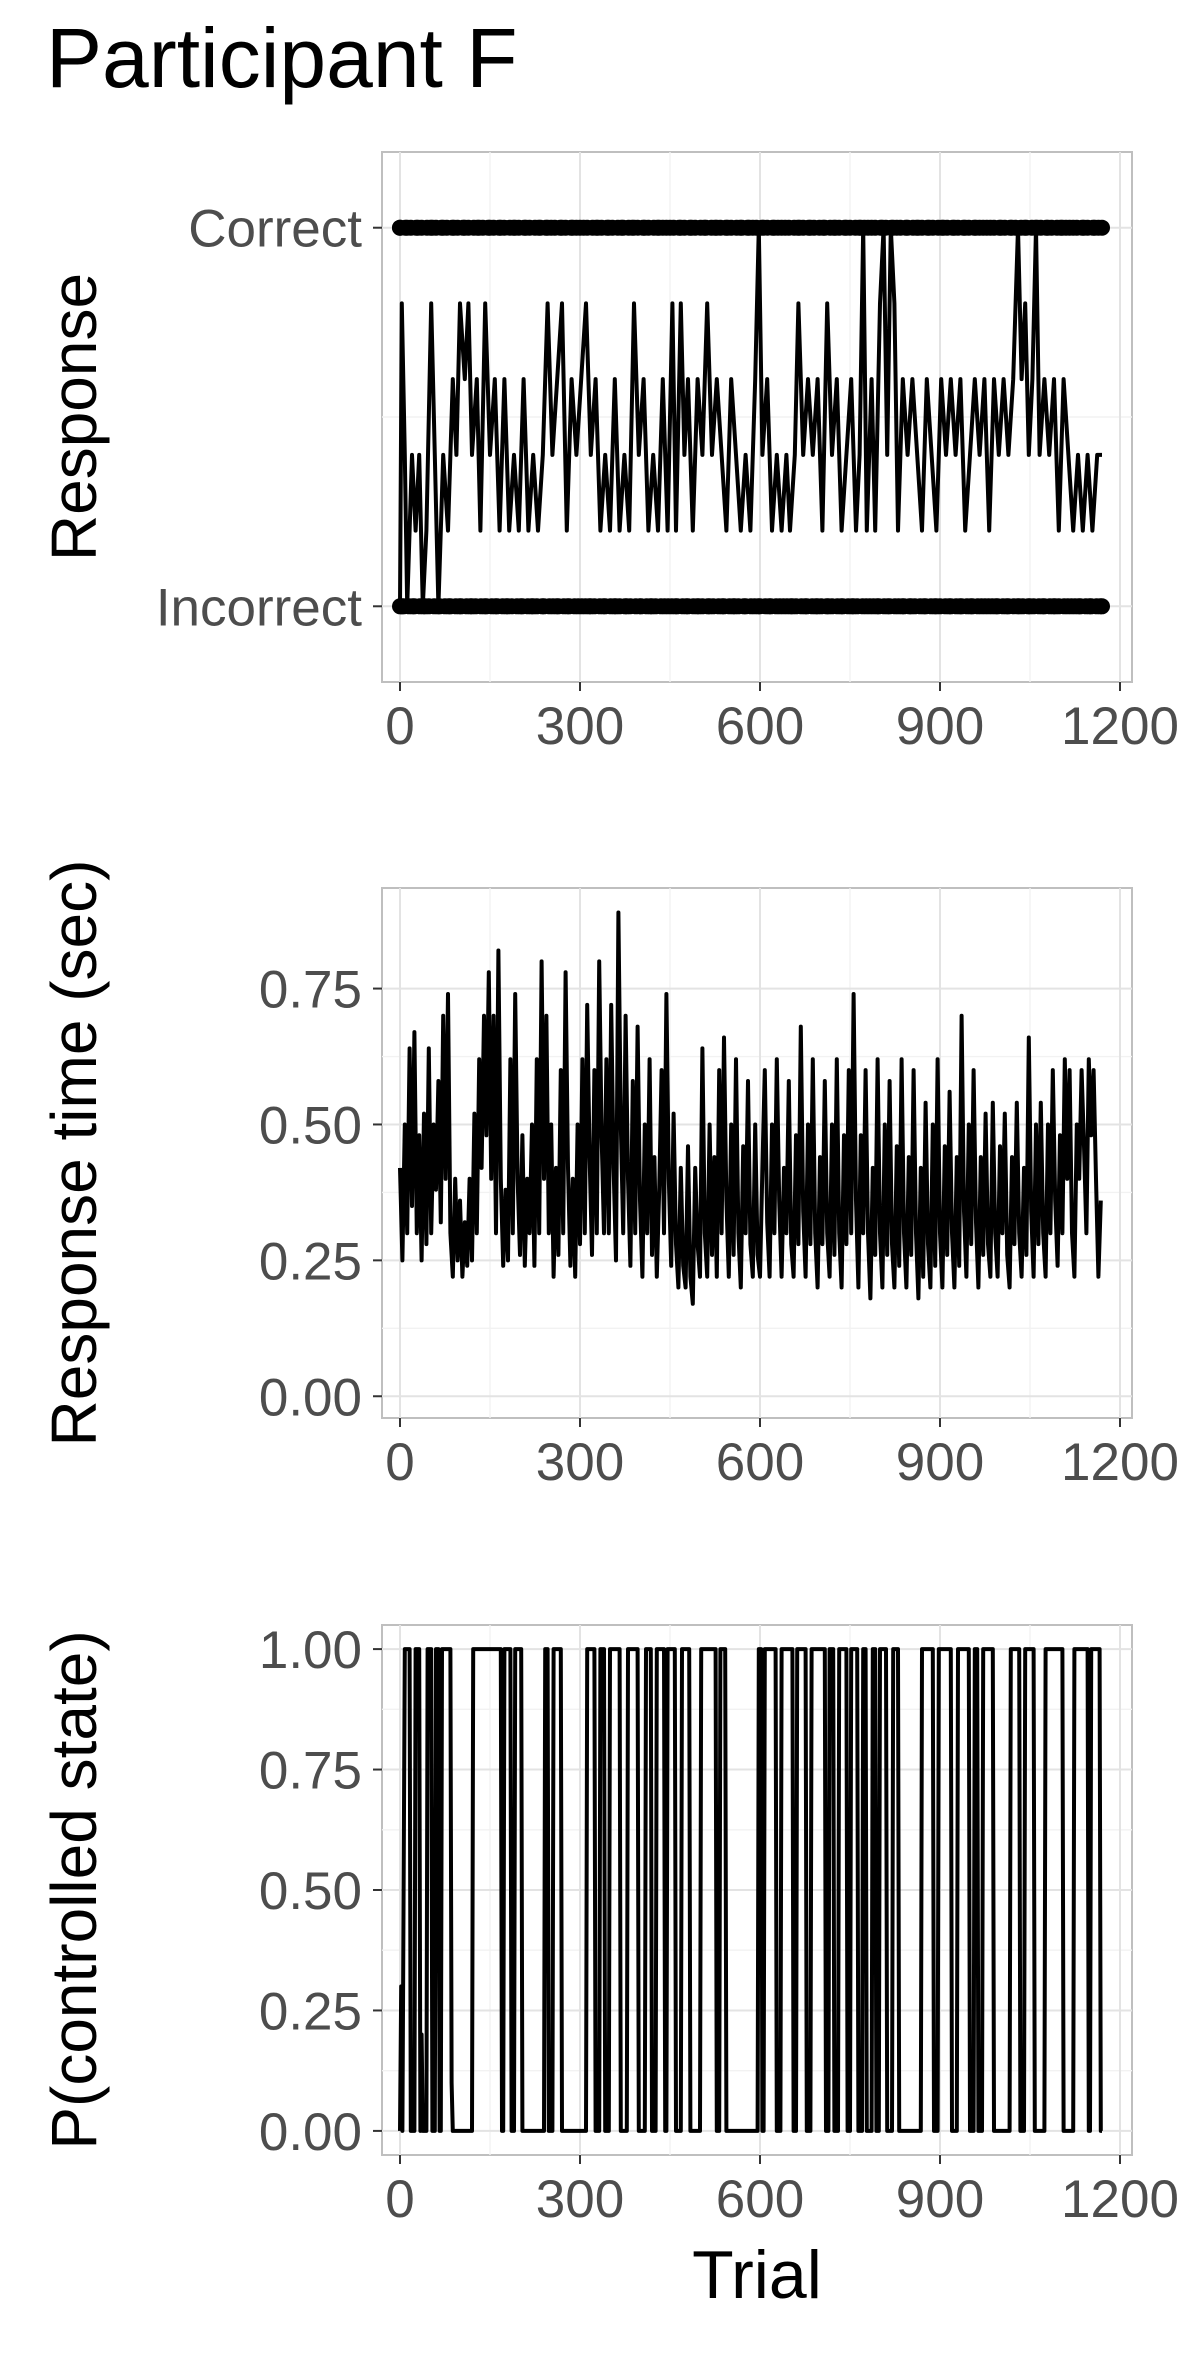 This screenshot has width=1181, height=2362. What do you see at coordinates (940, 1462) in the screenshot?
I see `panel-response-time-x-tick-label: 900` at bounding box center [940, 1462].